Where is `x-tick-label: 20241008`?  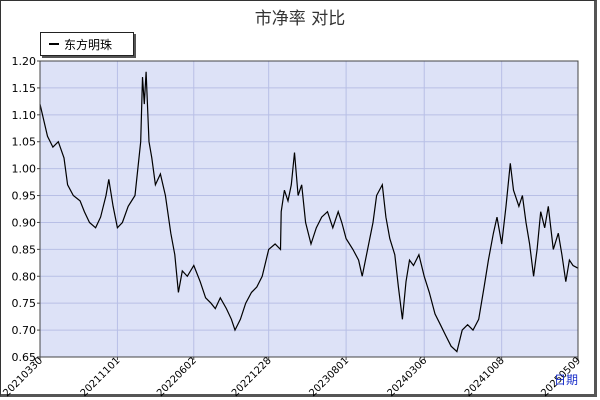 x-tick-label: 20241008 is located at coordinates (485, 377).